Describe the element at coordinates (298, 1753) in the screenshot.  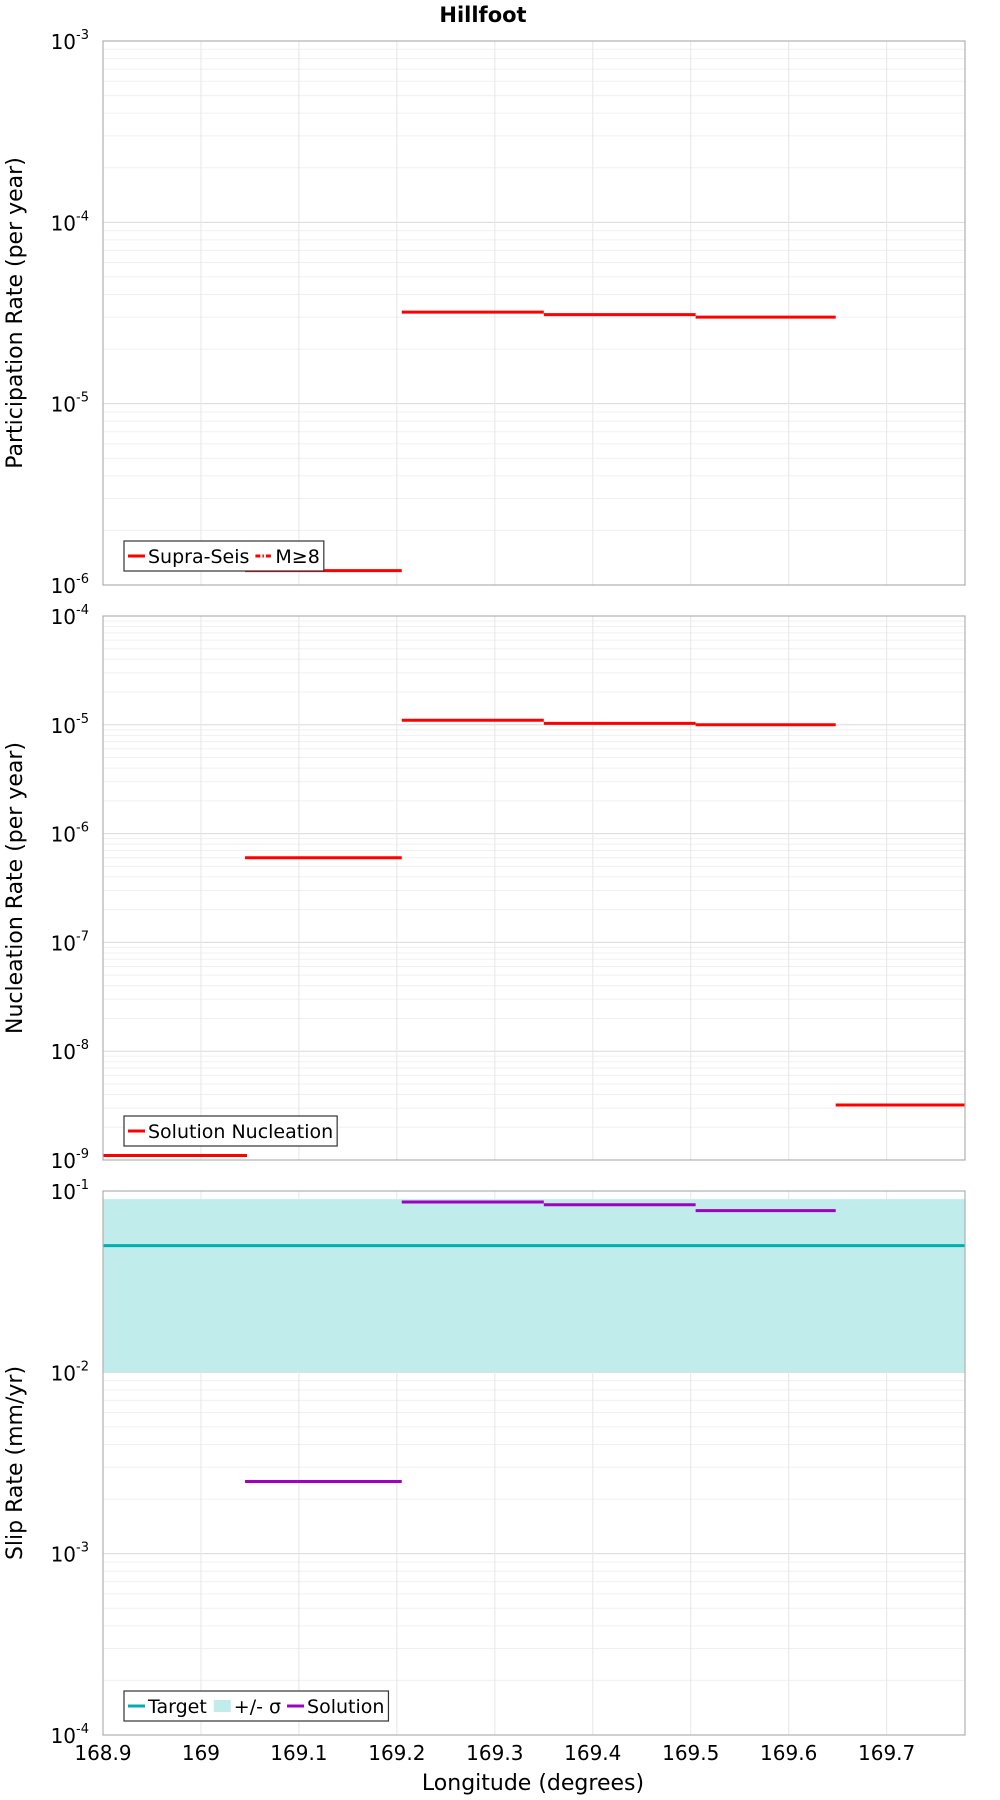
I see `x-tick-label: 169.1` at that location.